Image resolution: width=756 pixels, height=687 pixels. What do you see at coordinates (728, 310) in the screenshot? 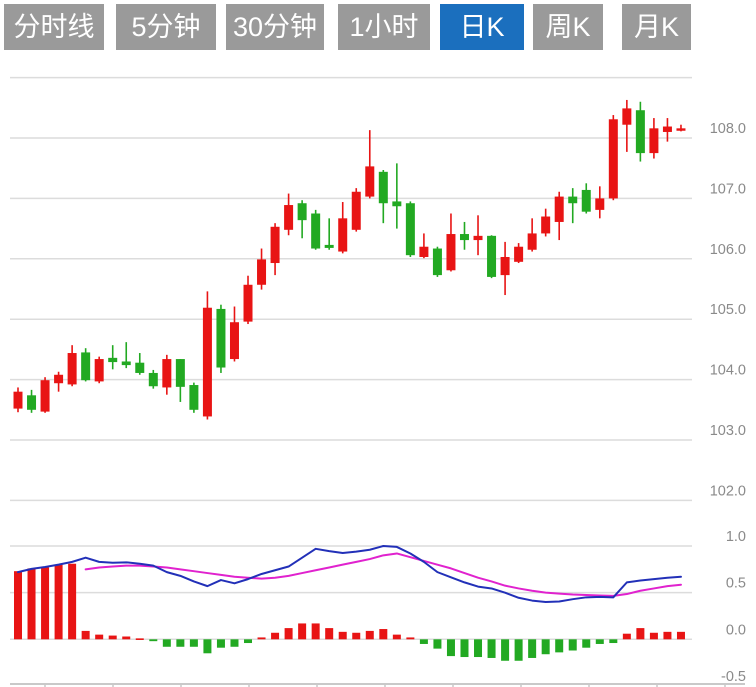
I see `price-axis-label: 105.0` at bounding box center [728, 310].